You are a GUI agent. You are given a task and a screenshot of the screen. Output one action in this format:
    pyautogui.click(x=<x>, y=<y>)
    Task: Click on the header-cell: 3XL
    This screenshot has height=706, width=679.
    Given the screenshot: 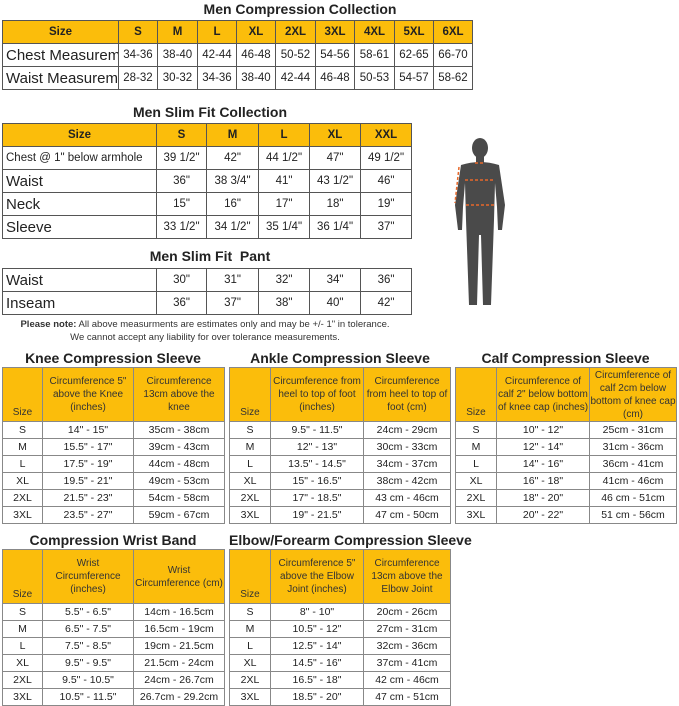 What is the action you would take?
    pyautogui.click(x=335, y=32)
    